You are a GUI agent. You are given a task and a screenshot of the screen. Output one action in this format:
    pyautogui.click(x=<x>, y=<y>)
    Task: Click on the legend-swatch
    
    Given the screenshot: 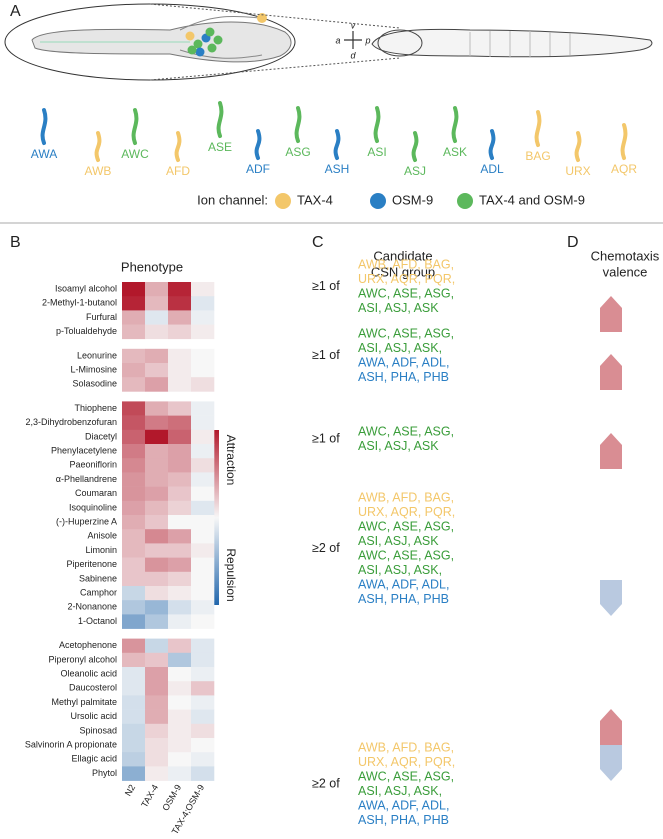 What is the action you would take?
    pyautogui.click(x=465, y=201)
    